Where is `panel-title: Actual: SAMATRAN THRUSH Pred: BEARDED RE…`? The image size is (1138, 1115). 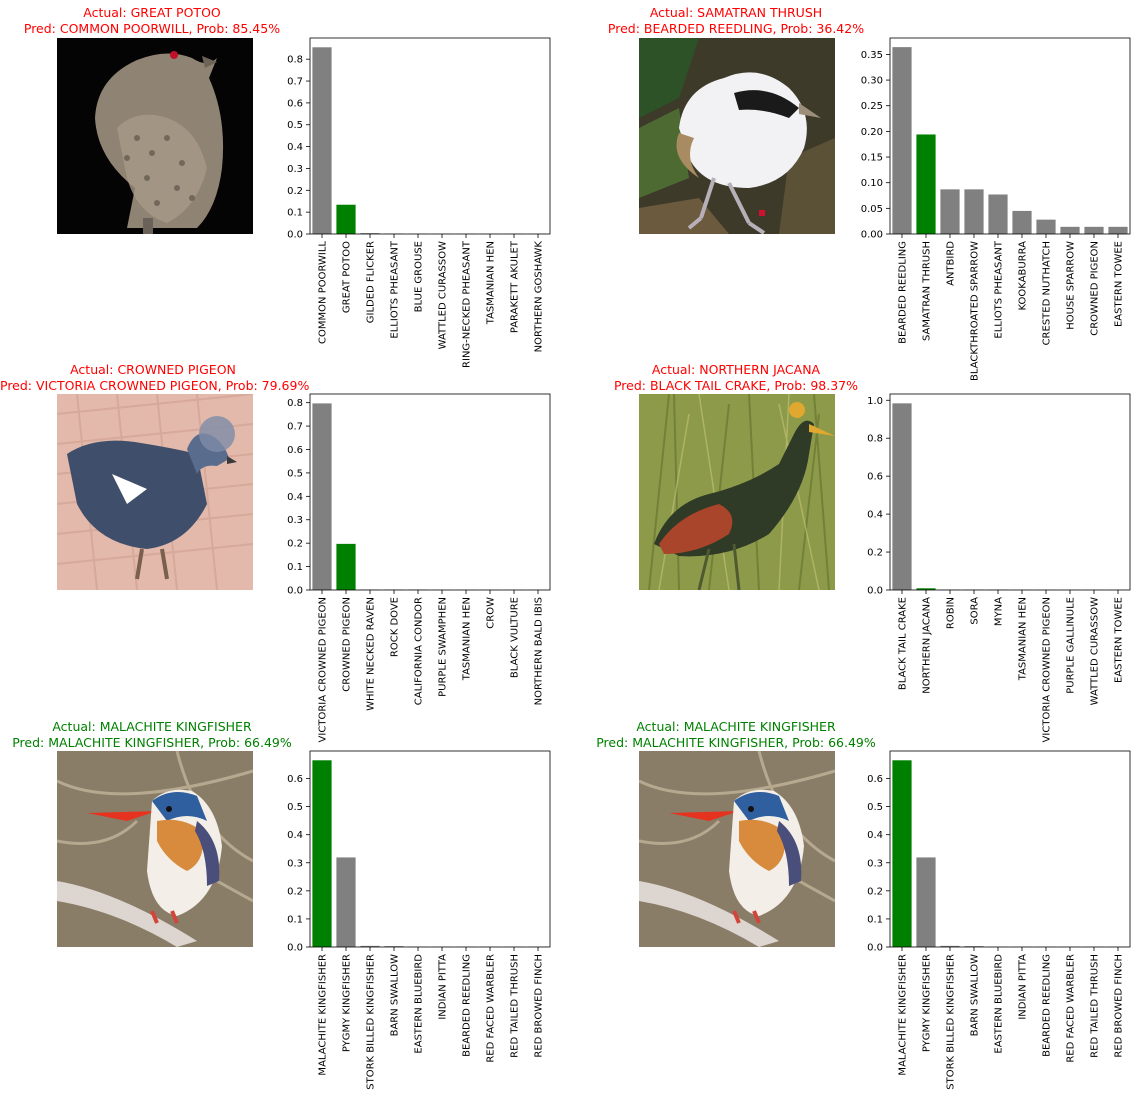
panel-title: Actual: SAMATRAN THRUSH Pred: BEARDED RE… is located at coordinates (736, 21).